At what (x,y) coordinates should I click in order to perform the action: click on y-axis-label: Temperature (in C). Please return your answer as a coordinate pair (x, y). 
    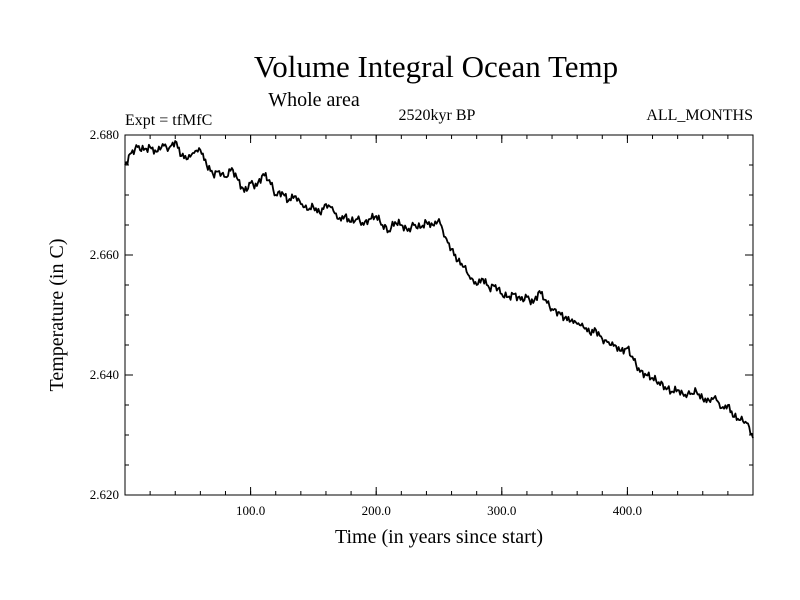
    Looking at the image, I should click on (57, 315).